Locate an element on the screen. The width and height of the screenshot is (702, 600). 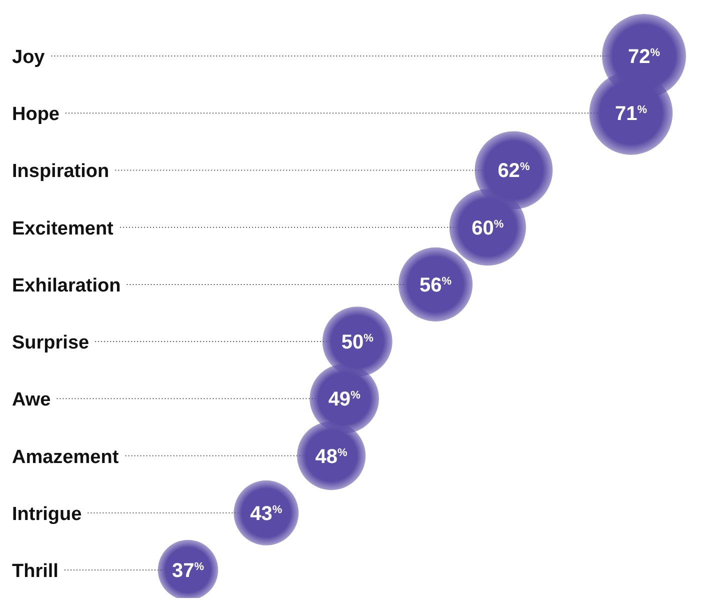
y-tick-label: Exhilaration is located at coordinates (66, 285).